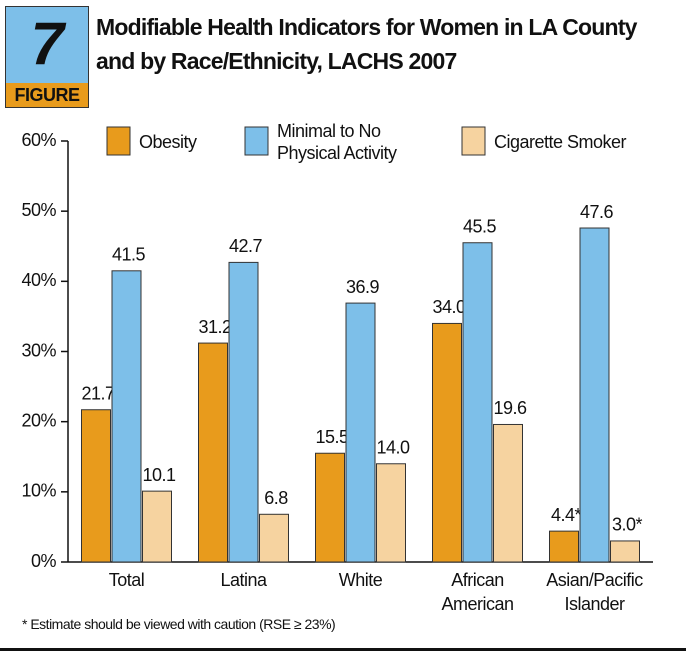  Describe the element at coordinates (47, 43) in the screenshot. I see `badge-number: 7` at that location.